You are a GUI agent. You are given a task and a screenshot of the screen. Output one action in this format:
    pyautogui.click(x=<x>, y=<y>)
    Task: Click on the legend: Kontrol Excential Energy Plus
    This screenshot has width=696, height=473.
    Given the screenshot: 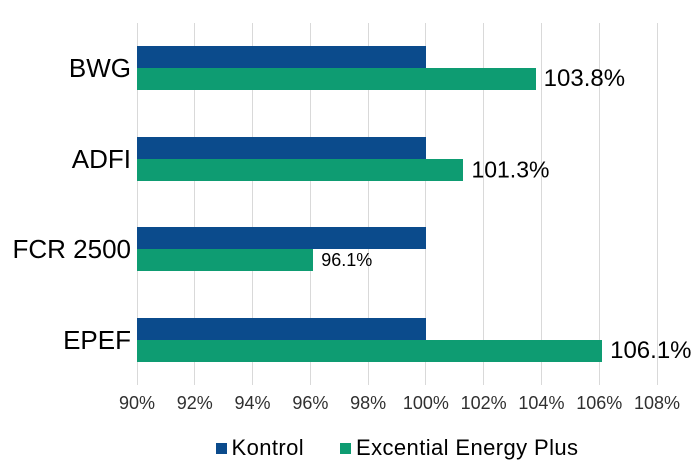 What is the action you would take?
    pyautogui.click(x=397, y=448)
    